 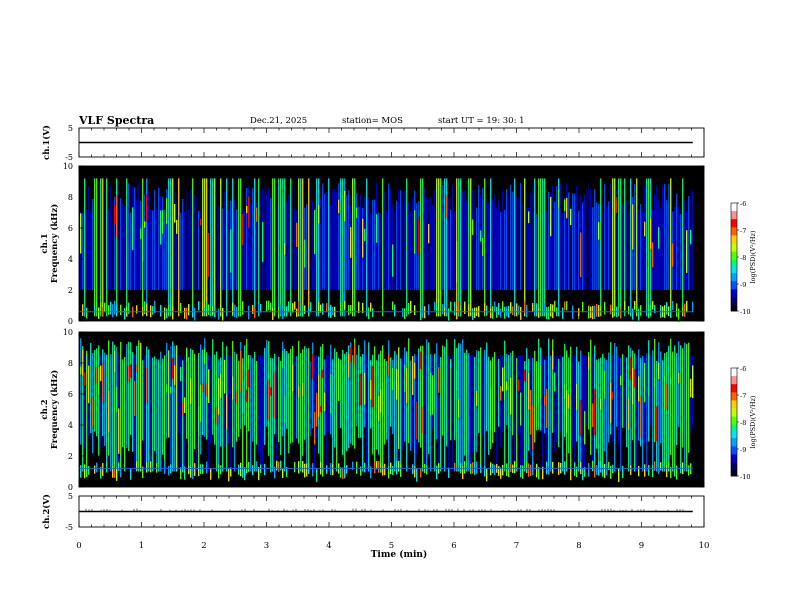 What do you see at coordinates (328, 546) in the screenshot?
I see `x-tick-label: 4` at bounding box center [328, 546].